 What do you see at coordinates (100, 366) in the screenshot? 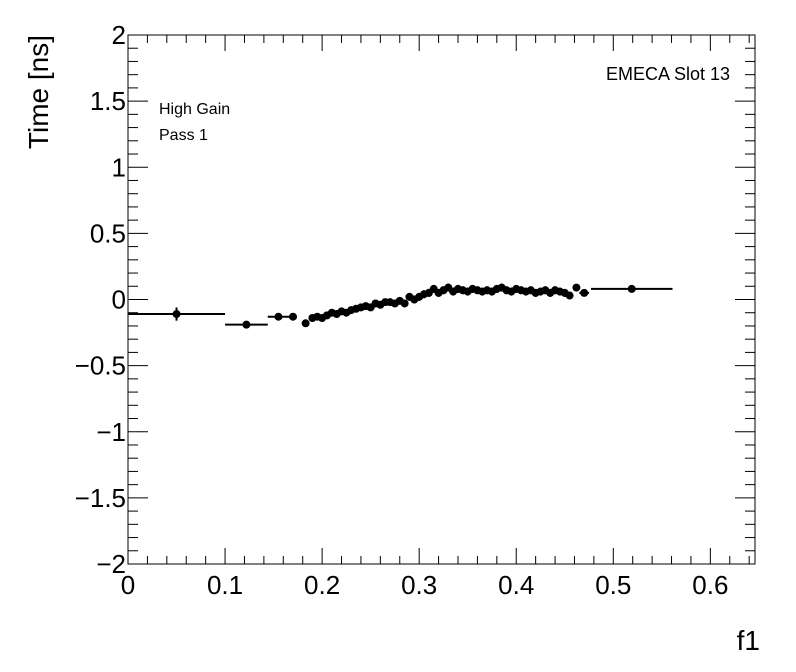
I see `y-tick-label: −0.5` at bounding box center [100, 366].